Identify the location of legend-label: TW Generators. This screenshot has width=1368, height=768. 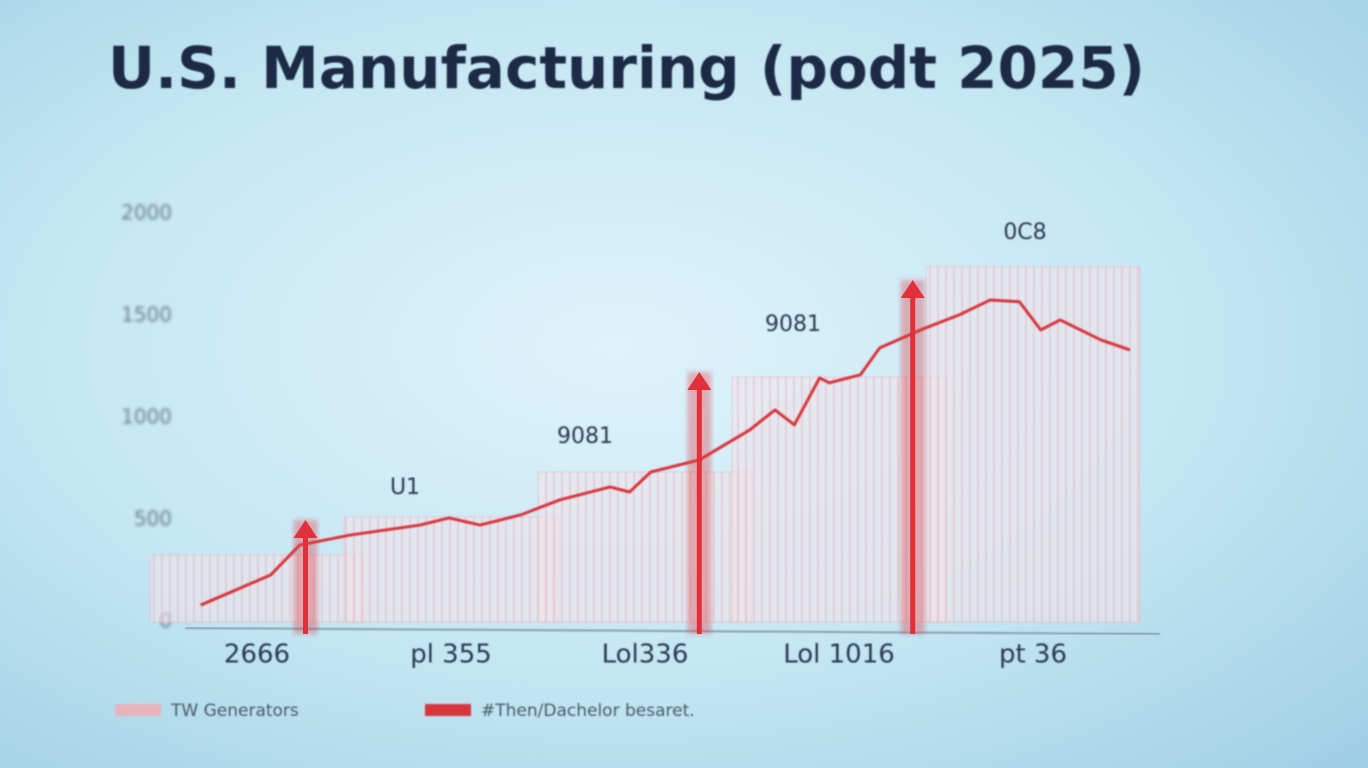
(234, 711).